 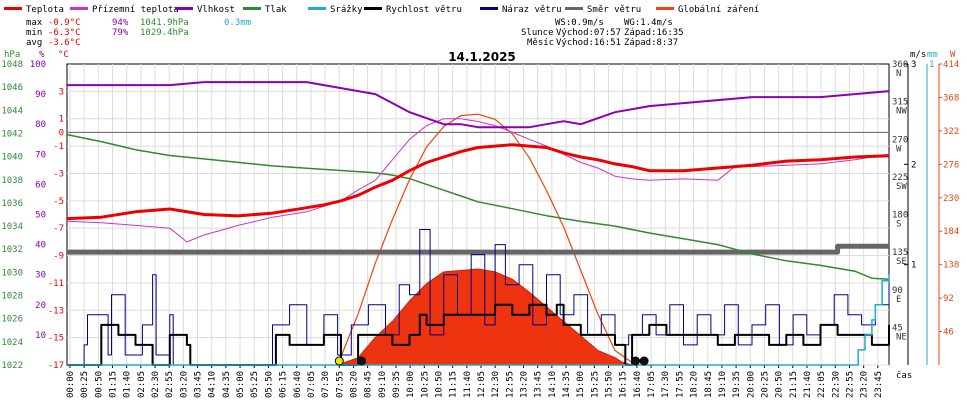 I want to click on x-tick-label: 05:00, so click(x=241, y=384).